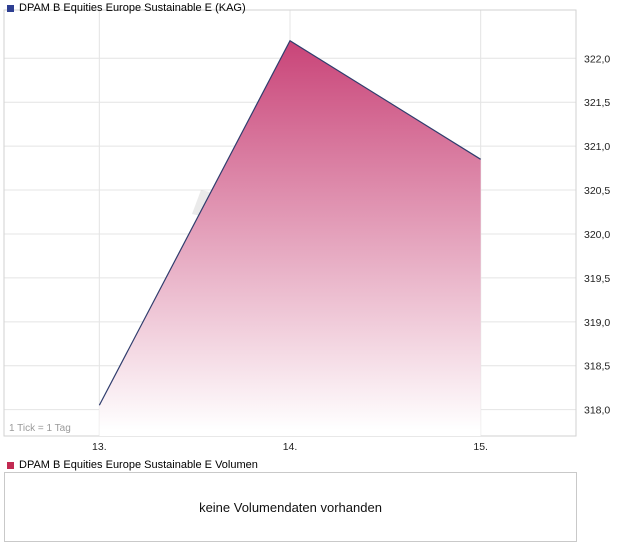 The width and height of the screenshot is (620, 546). I want to click on y-axis-label: 319,5, so click(597, 279).